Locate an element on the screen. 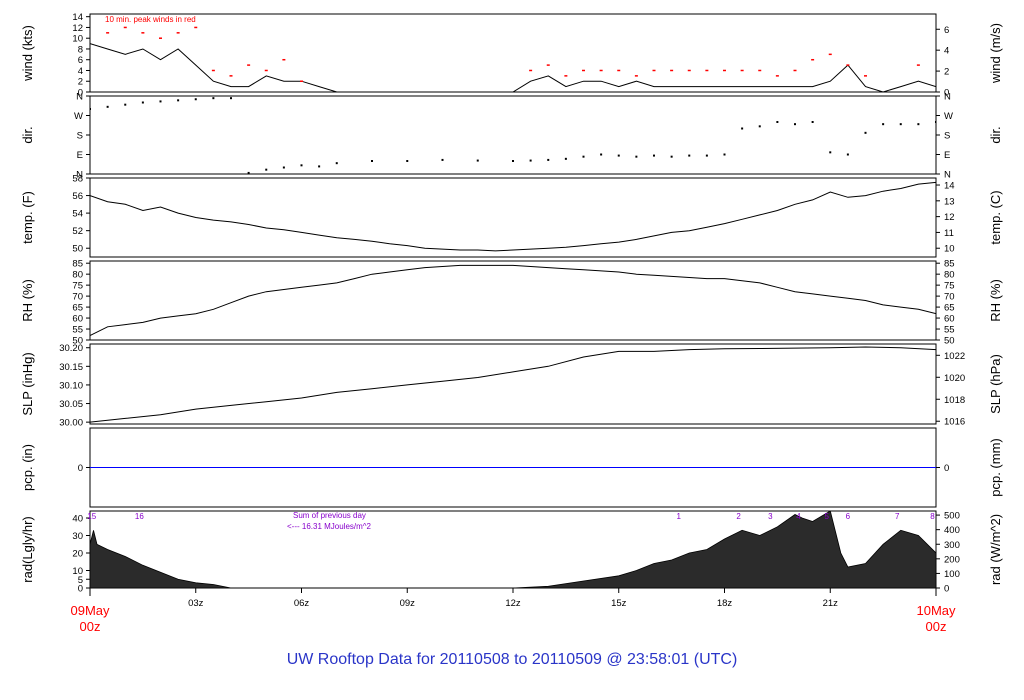  rh-data is located at coordinates (513, 300).